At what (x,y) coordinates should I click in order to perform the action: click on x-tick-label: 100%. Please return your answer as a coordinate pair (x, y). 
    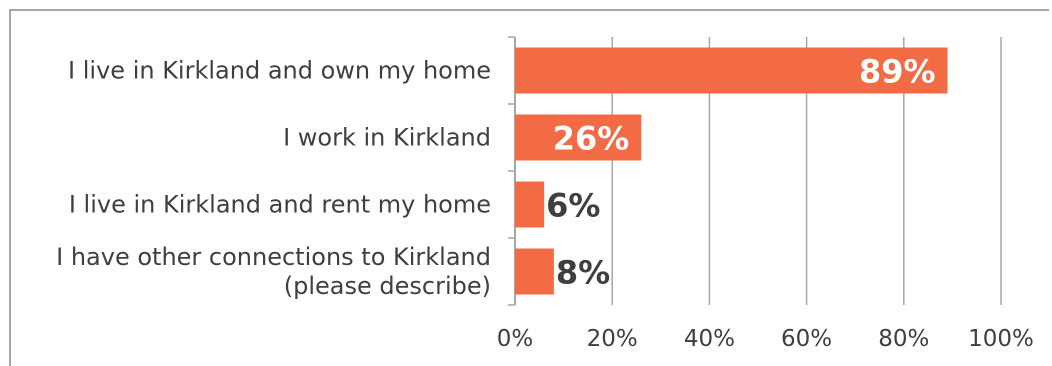
    Looking at the image, I should click on (1001, 339).